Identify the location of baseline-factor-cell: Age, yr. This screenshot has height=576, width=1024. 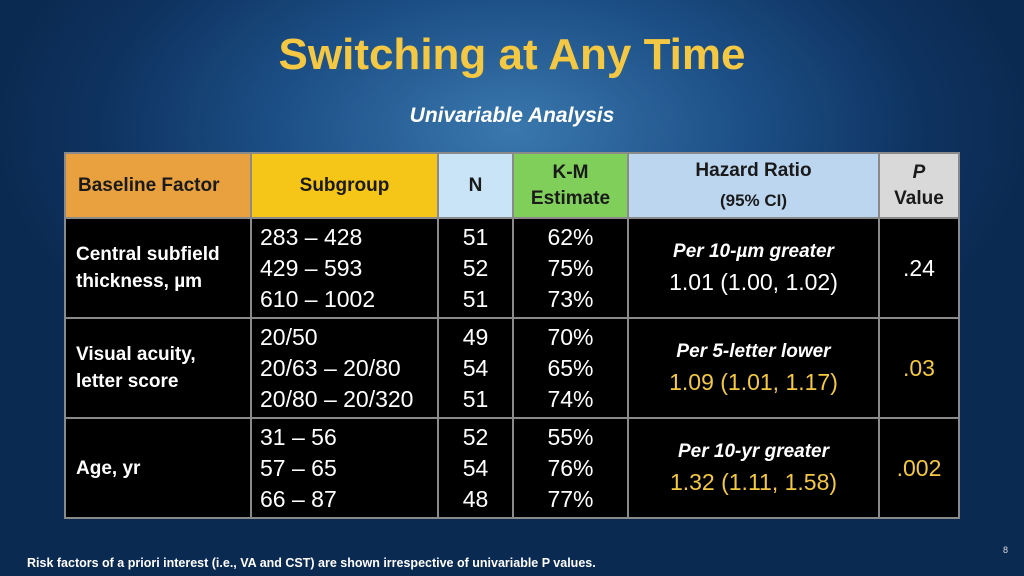
(158, 468).